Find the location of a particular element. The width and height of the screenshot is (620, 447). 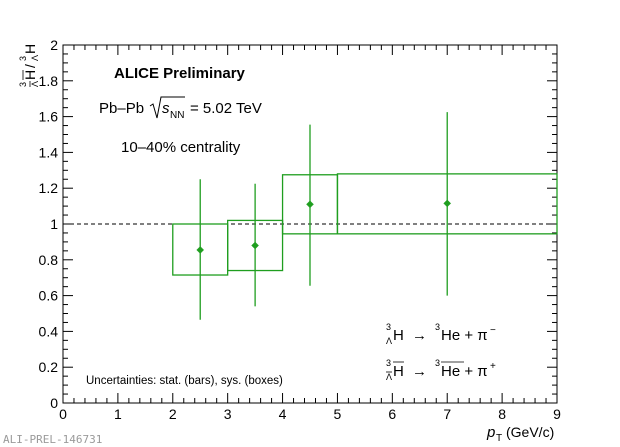

xlabel-unit: (GeV/c) is located at coordinates (530, 432).